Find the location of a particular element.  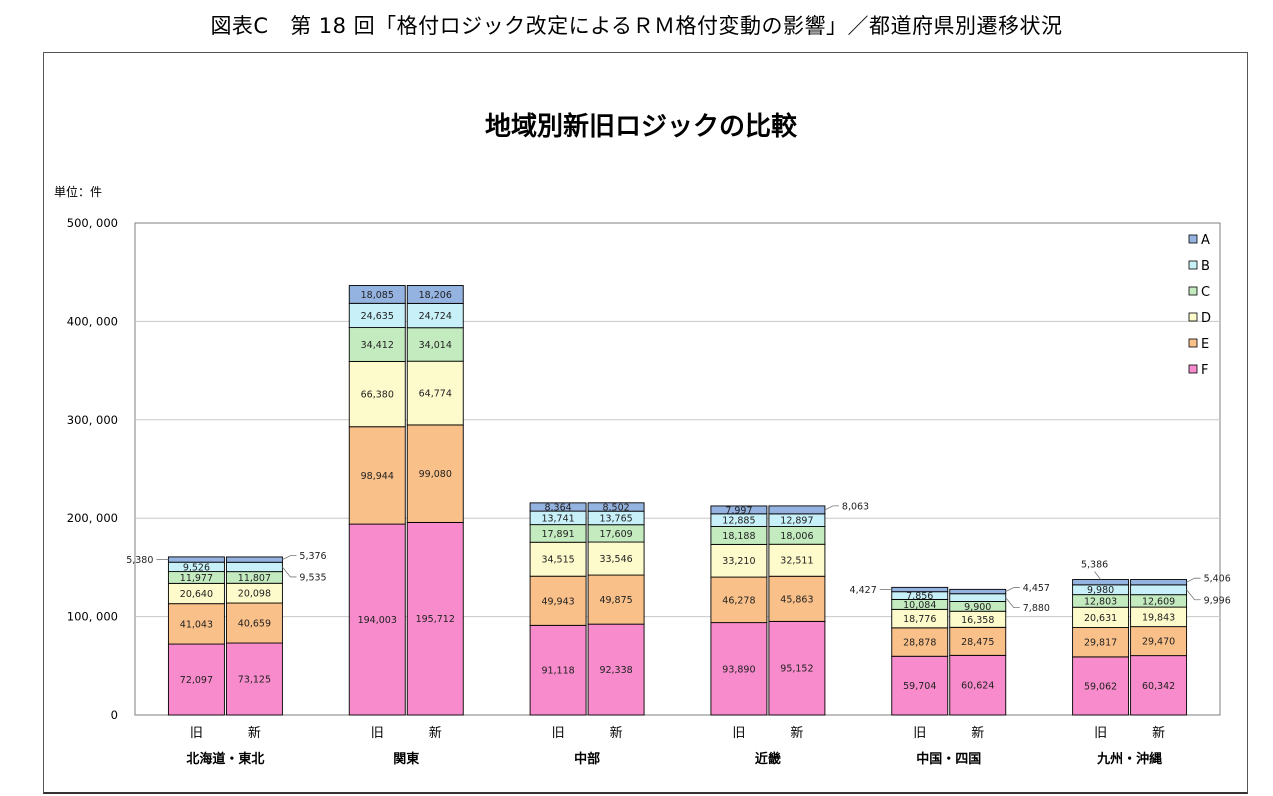

segment-value-label: 10,084 is located at coordinates (919, 605).